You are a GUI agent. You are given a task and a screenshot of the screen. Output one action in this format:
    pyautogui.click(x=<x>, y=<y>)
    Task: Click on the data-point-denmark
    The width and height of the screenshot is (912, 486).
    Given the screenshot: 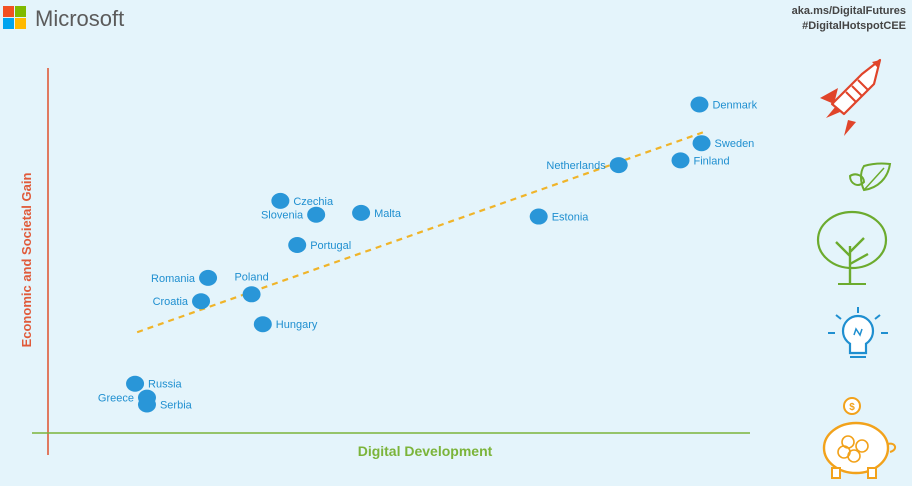 What is the action you would take?
    pyautogui.click(x=699, y=104)
    